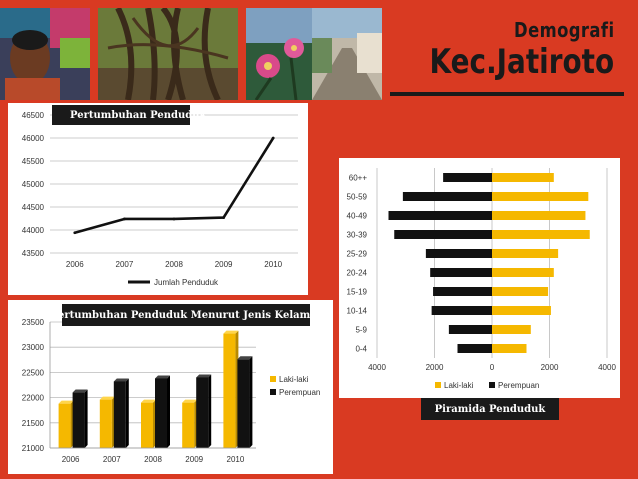  Describe the element at coordinates (33, 115) in the screenshot. I see `y-tick-label: 46500` at that location.